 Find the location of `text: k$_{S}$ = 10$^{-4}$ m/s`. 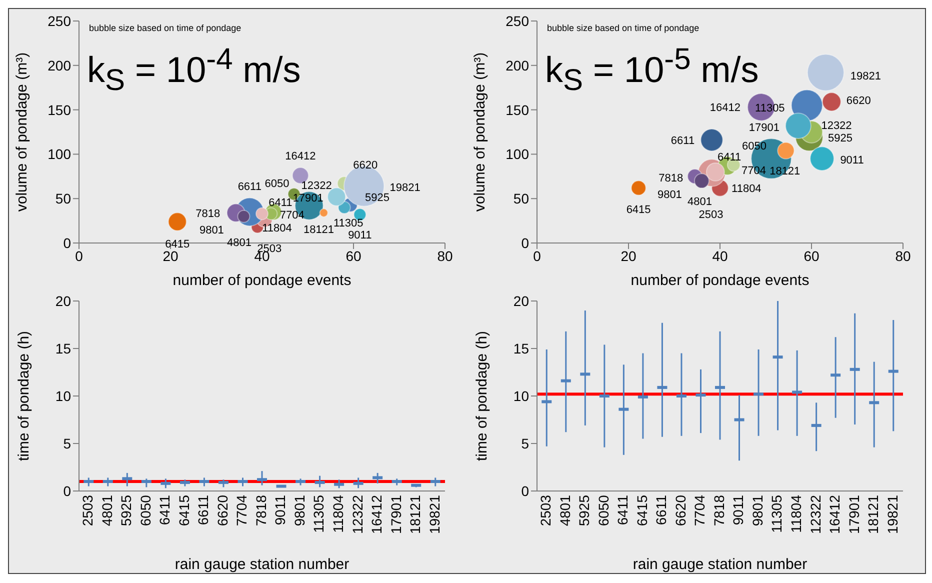

text: k$_{S}$ = 10$^{-4}$ m/s is located at coordinates (194, 70).